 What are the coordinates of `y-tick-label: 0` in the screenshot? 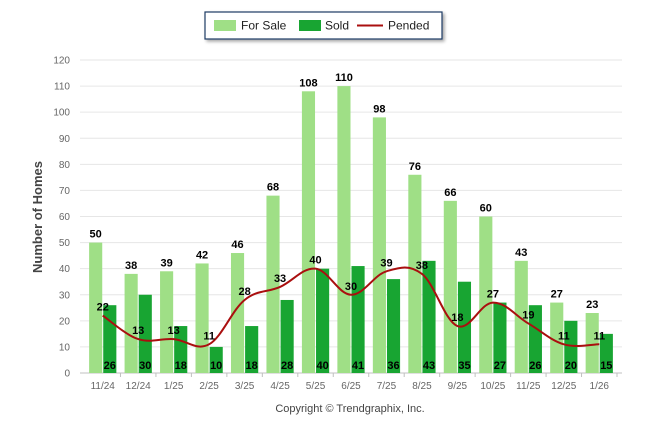 It's located at (67, 374).